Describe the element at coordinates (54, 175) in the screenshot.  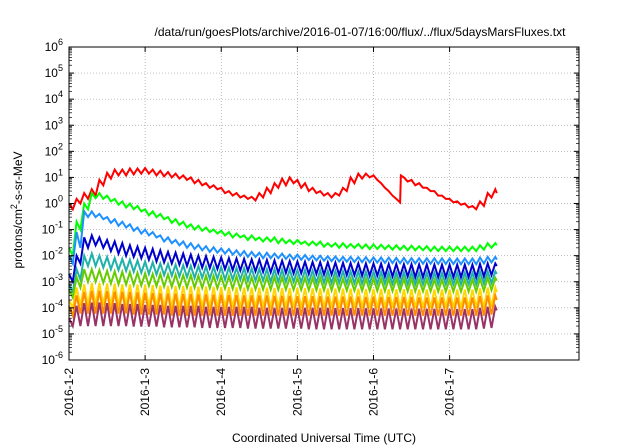
I see `y-tick-label: 10¹` at that location.